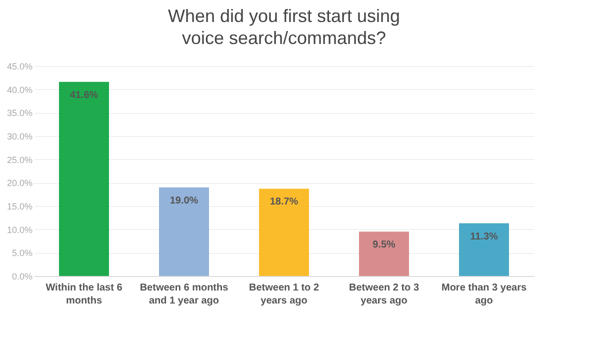 The height and width of the screenshot is (347, 594). I want to click on y-tick-label: 10.0%, so click(19, 229).